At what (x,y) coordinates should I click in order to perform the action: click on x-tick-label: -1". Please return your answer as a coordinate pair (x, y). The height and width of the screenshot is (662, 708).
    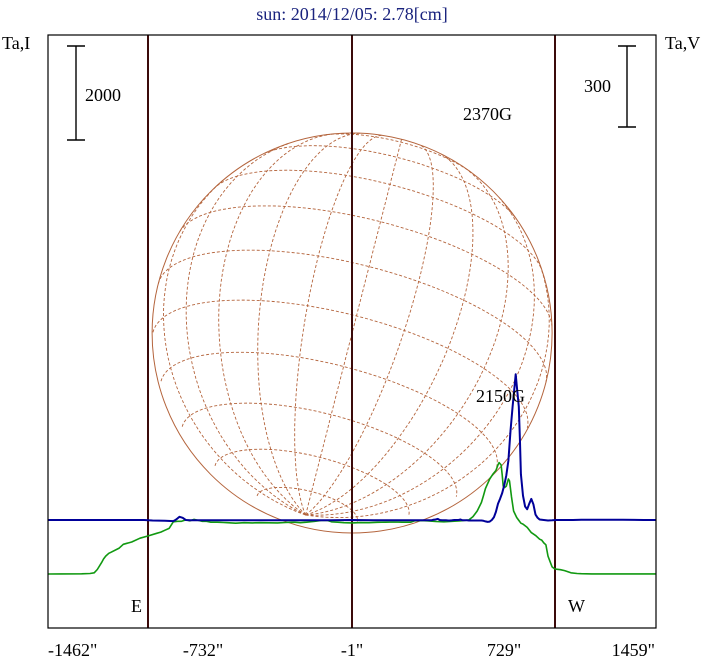
    Looking at the image, I should click on (352, 650).